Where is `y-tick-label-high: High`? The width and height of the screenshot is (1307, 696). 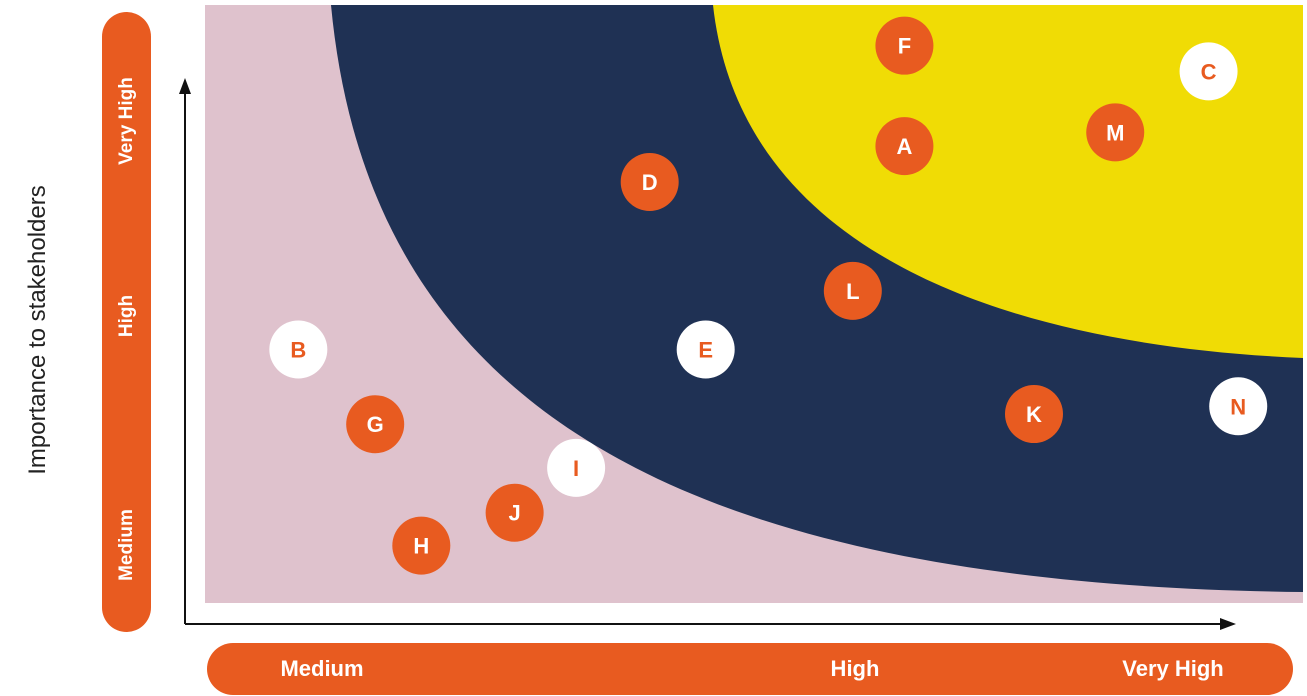 y-tick-label-high: High is located at coordinates (126, 316).